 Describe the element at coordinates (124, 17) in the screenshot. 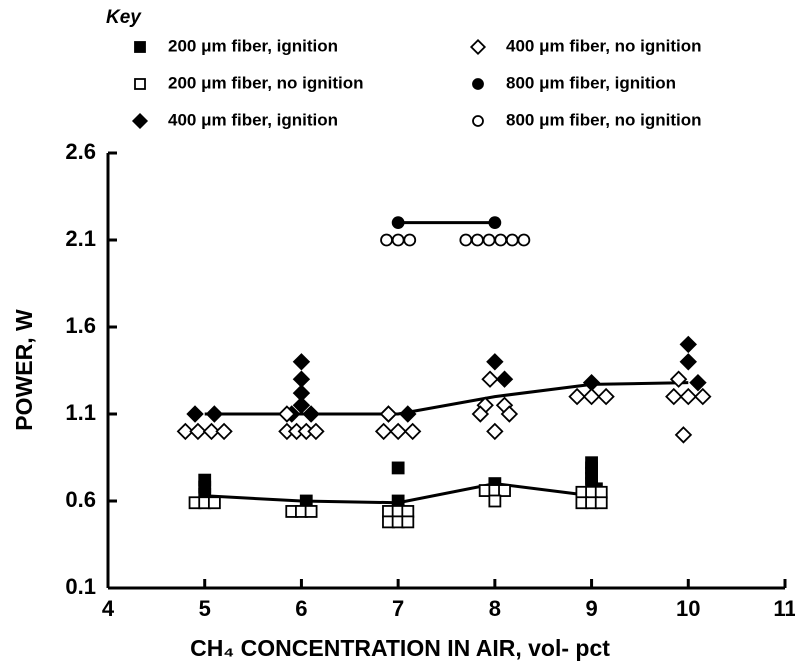

I see `legend-title: Key` at that location.